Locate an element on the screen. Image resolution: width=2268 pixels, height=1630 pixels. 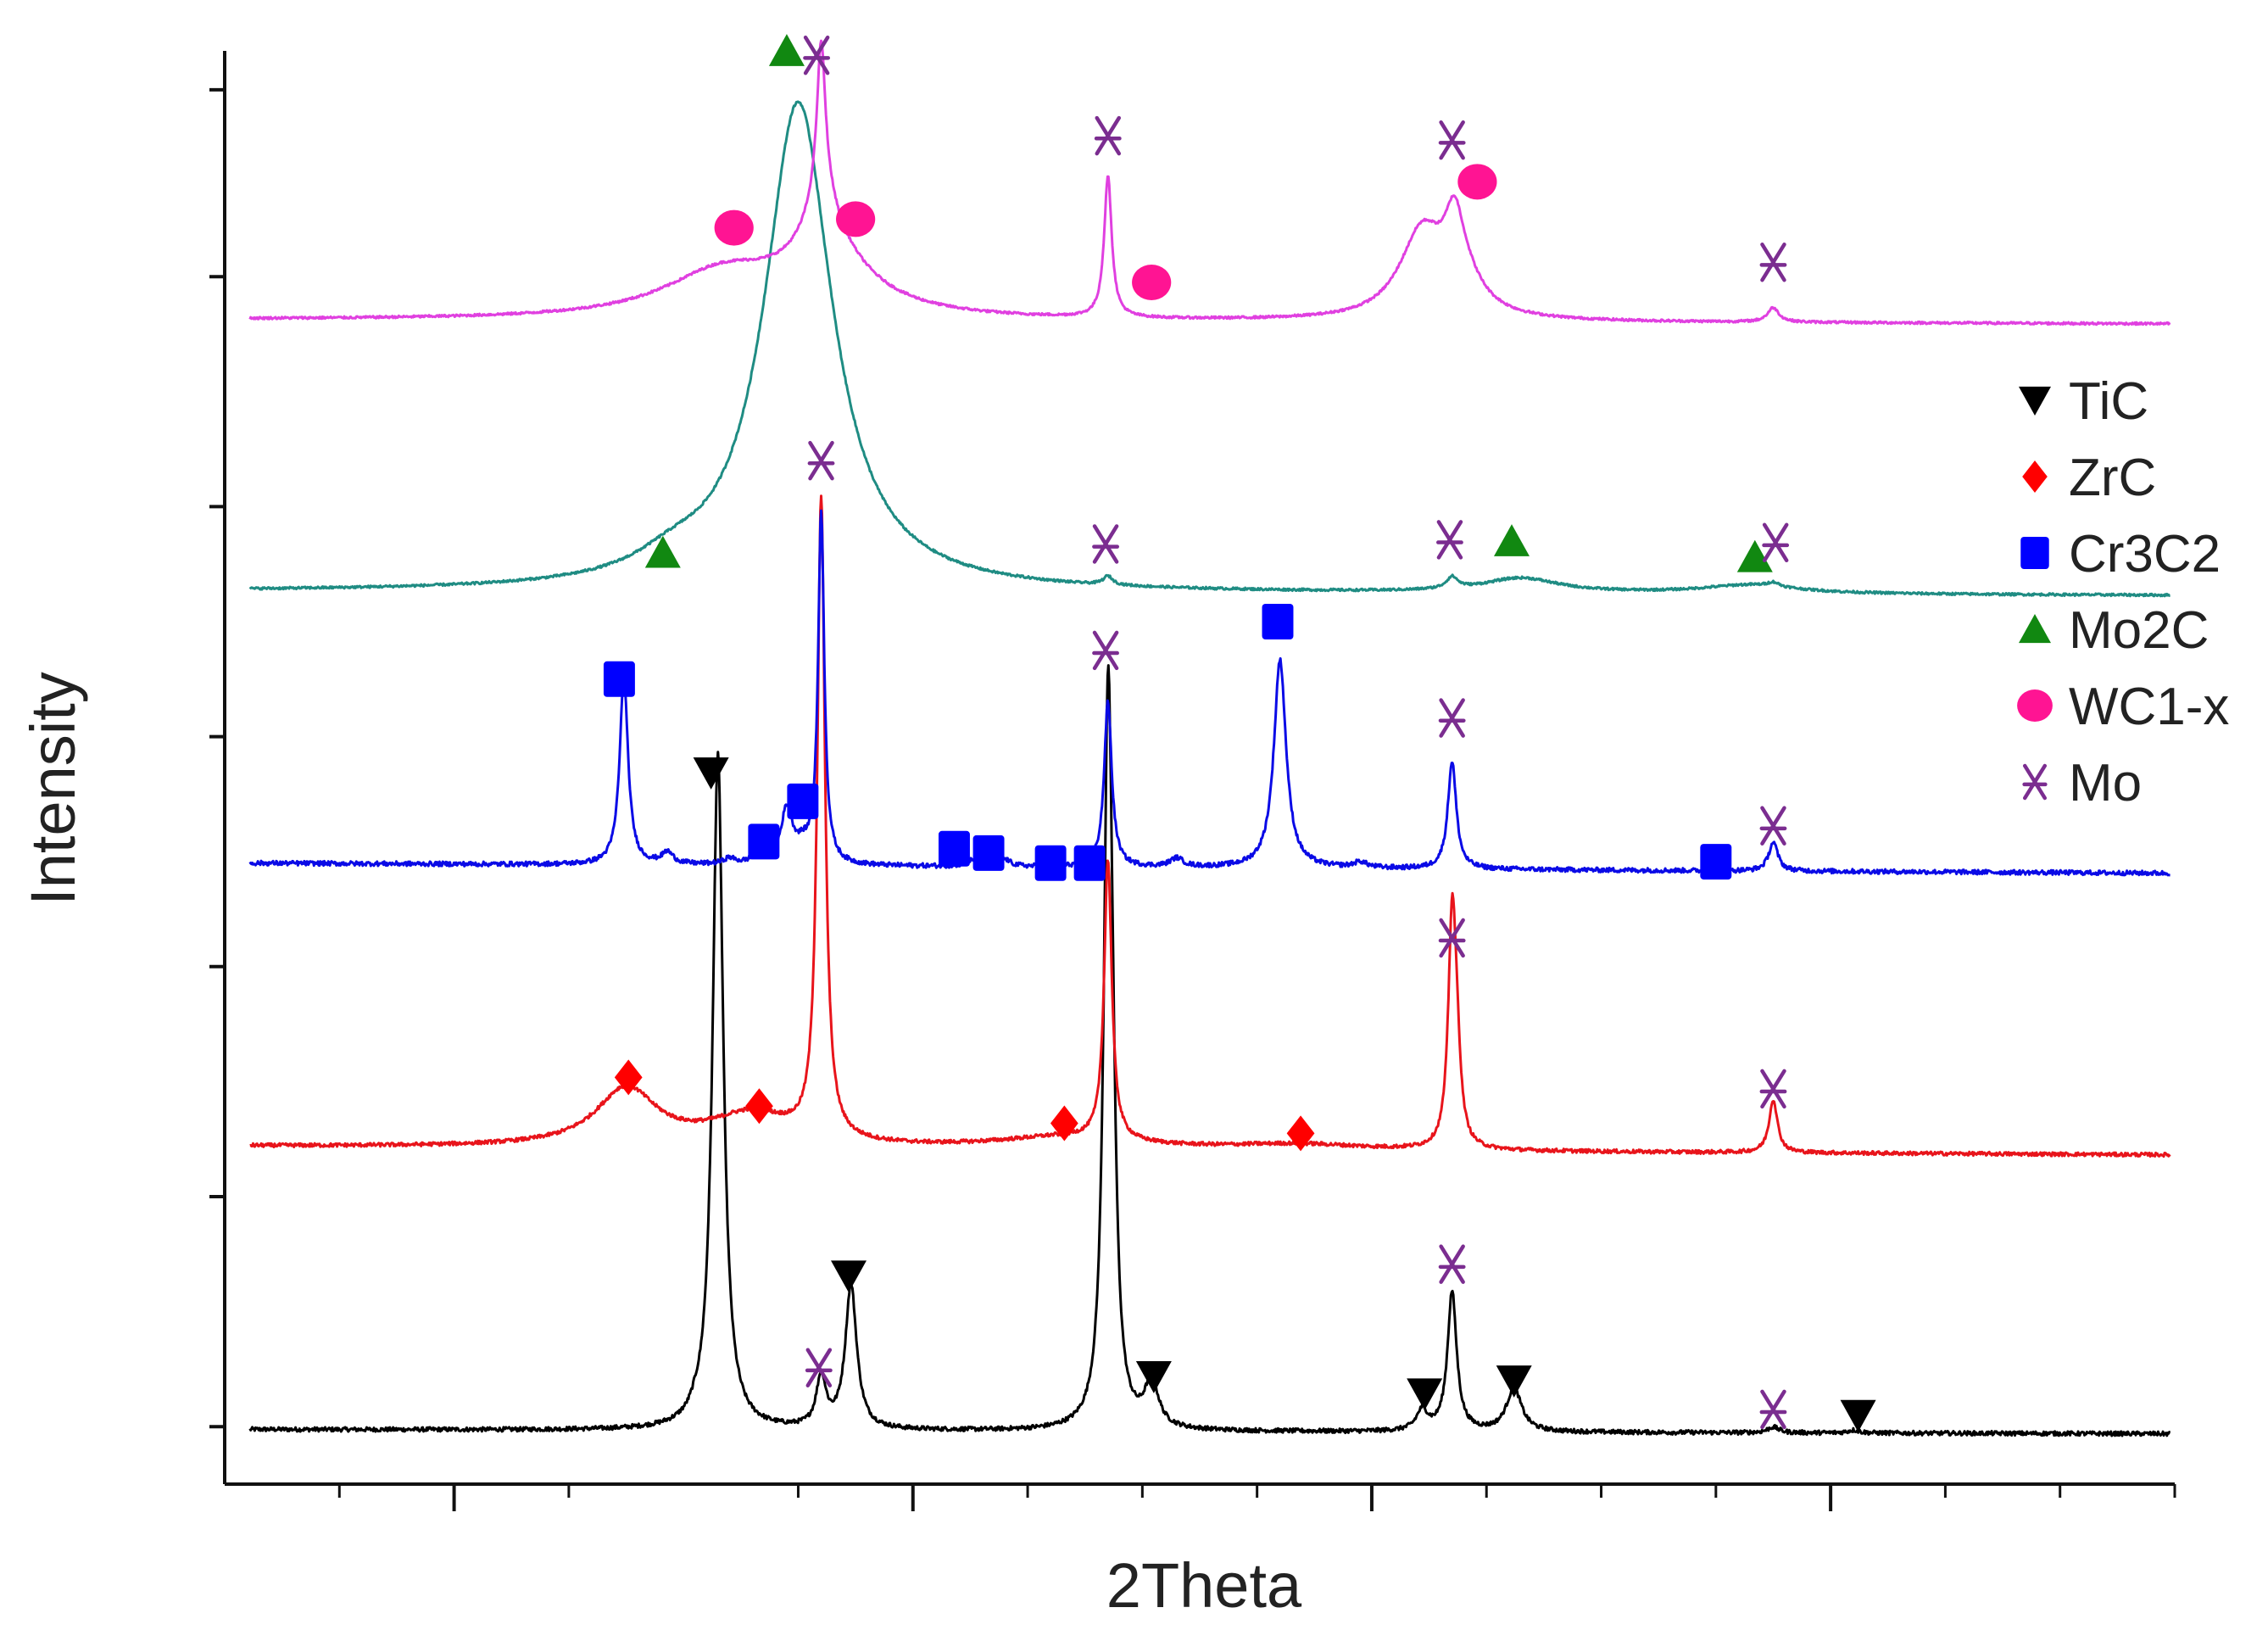
marker-mo-7-stroke is located at coordinates (819, 1368).